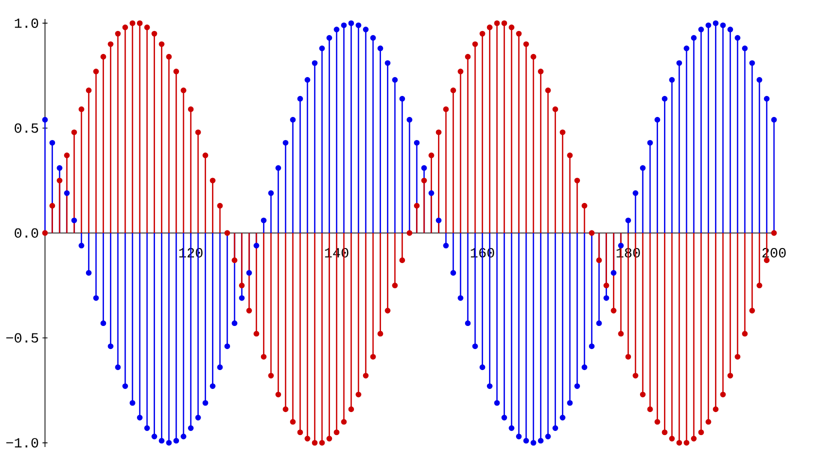  Describe the element at coordinates (22, 338) in the screenshot. I see `y-tick-label: −0.5` at that location.